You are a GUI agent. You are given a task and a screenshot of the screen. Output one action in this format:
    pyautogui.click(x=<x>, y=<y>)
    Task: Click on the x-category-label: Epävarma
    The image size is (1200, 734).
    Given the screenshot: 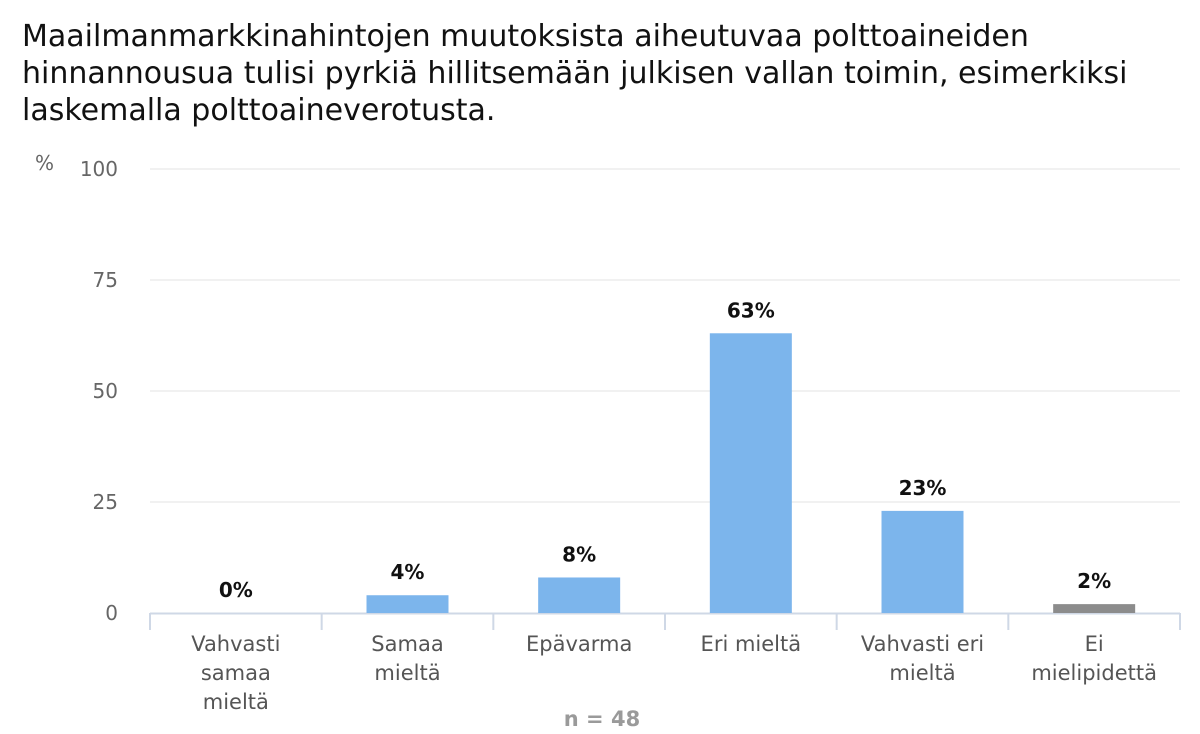 What is the action you would take?
    pyautogui.click(x=579, y=644)
    